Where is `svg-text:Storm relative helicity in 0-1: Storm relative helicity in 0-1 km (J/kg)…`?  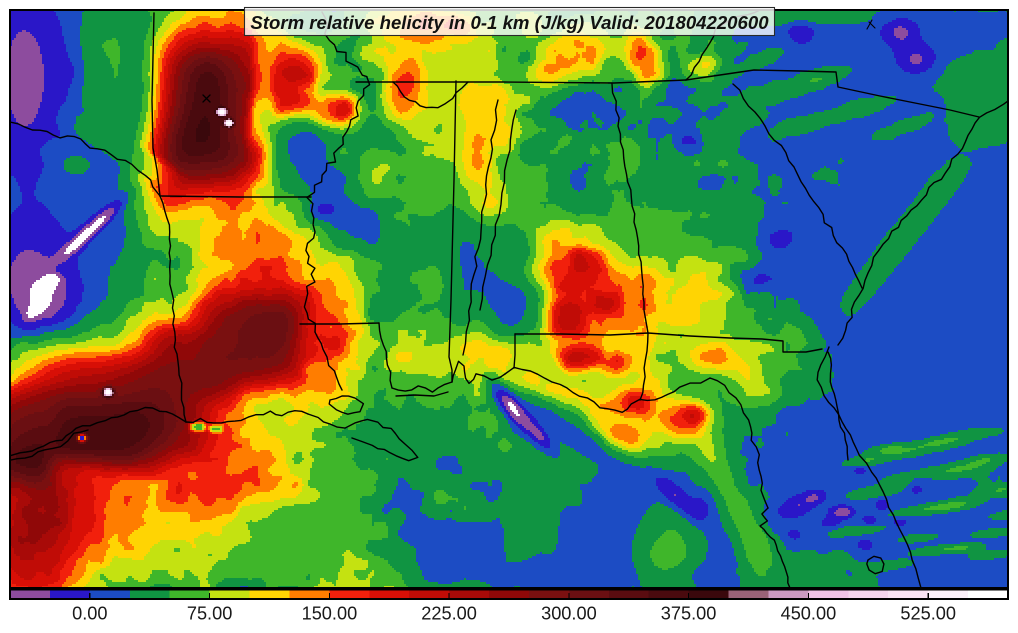 svg-text:Storm relative helicity in 0-1: Storm relative helicity in 0-1 km (J/kg)… is located at coordinates (509, 22).